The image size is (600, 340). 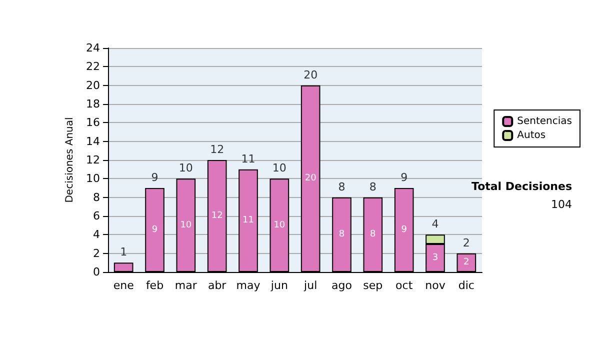 I want to click on y-tick-label: 8, so click(x=96, y=197).